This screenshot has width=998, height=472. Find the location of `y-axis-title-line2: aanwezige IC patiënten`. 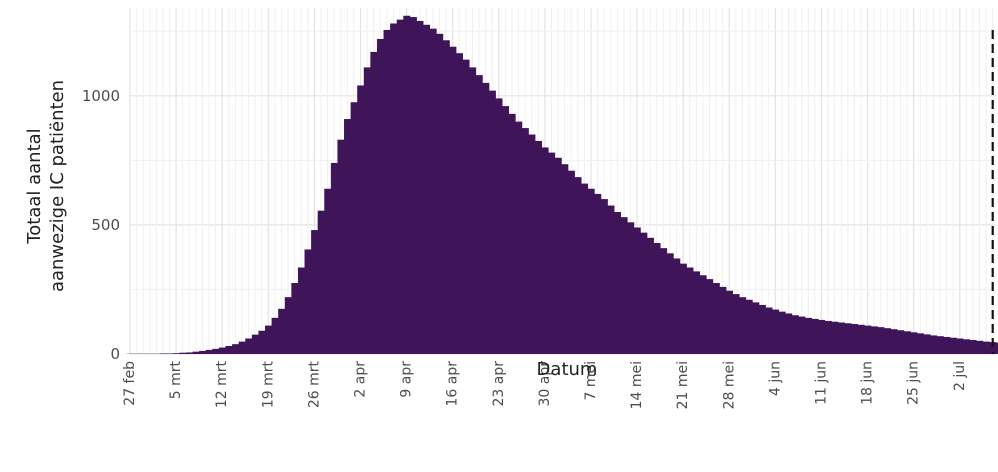

y-axis-title-line2: aanwezige IC patiënten is located at coordinates (57, 186).